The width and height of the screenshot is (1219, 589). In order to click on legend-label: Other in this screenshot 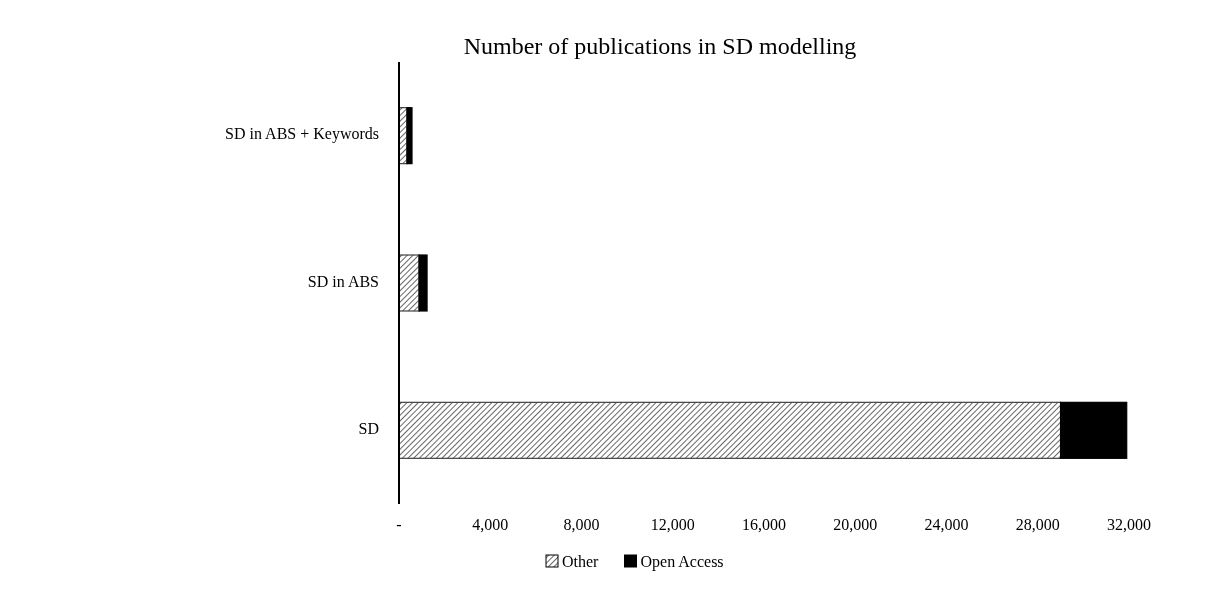, I will do `click(581, 561)`.